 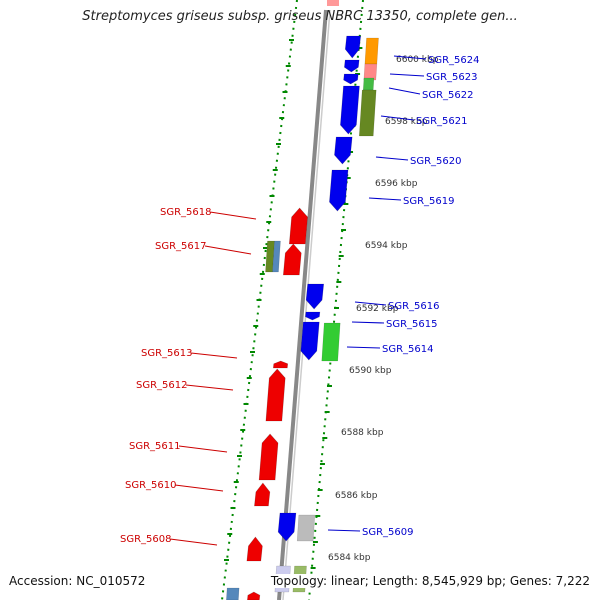 I want to click on gene-label-sgr_5611: SGR_5611, so click(x=155, y=446).